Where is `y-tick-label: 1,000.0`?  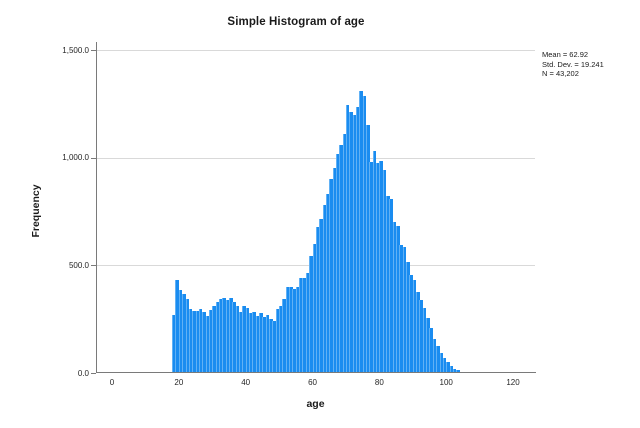 y-tick-label: 1,000.0 is located at coordinates (75, 158).